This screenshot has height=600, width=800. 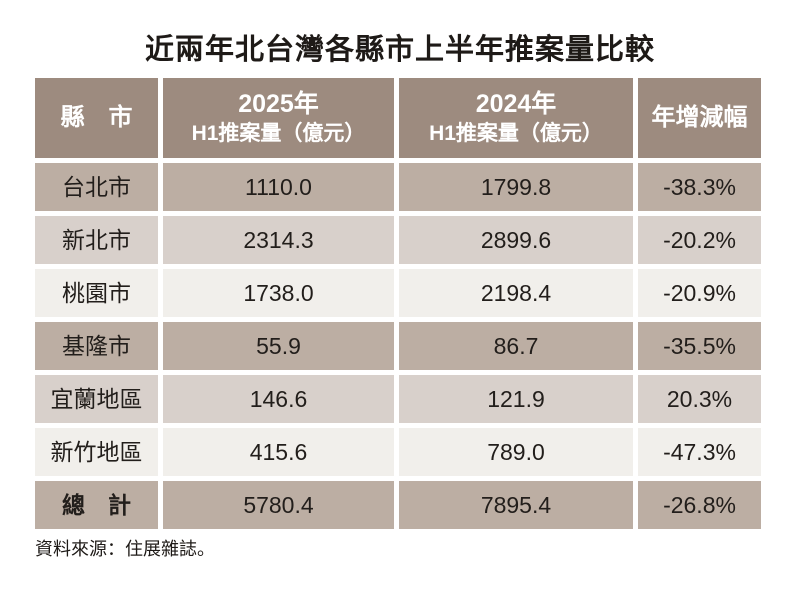 What do you see at coordinates (96, 505) in the screenshot?
I see `total-row-label: 總 計` at bounding box center [96, 505].